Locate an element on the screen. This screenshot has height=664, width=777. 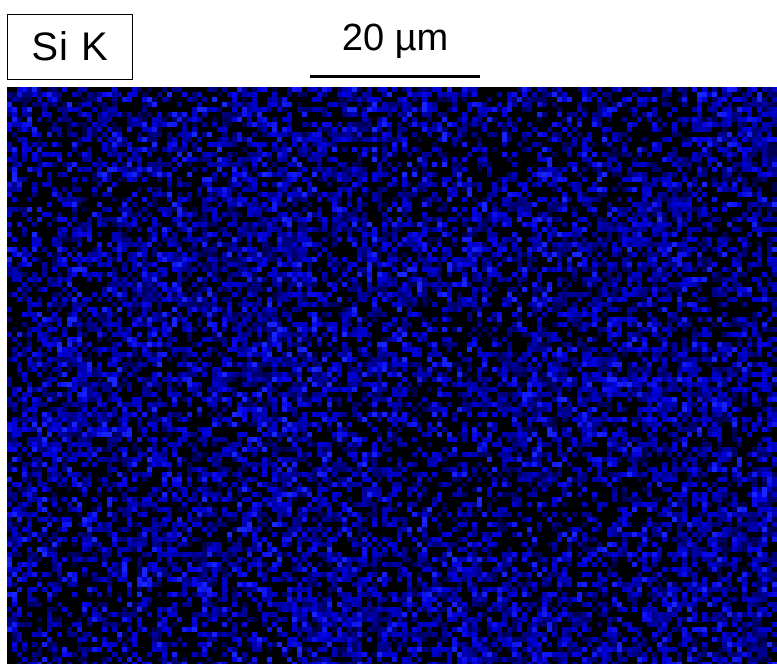
map-header: Si K 20 µm is located at coordinates (388, 43).